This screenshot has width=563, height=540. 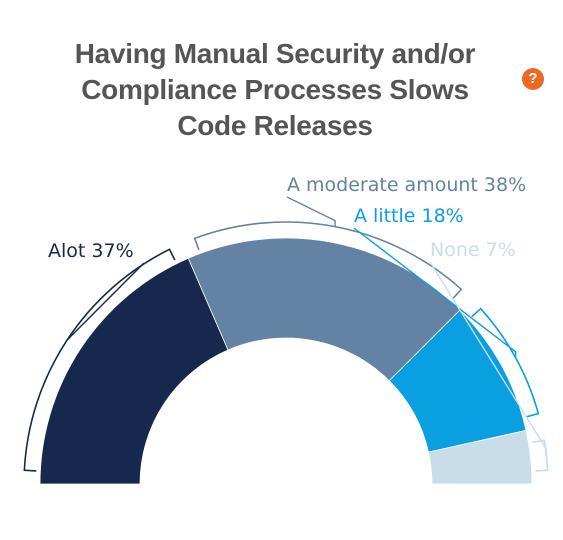 What do you see at coordinates (473, 250) in the screenshot?
I see `label-none: None 7%` at bounding box center [473, 250].